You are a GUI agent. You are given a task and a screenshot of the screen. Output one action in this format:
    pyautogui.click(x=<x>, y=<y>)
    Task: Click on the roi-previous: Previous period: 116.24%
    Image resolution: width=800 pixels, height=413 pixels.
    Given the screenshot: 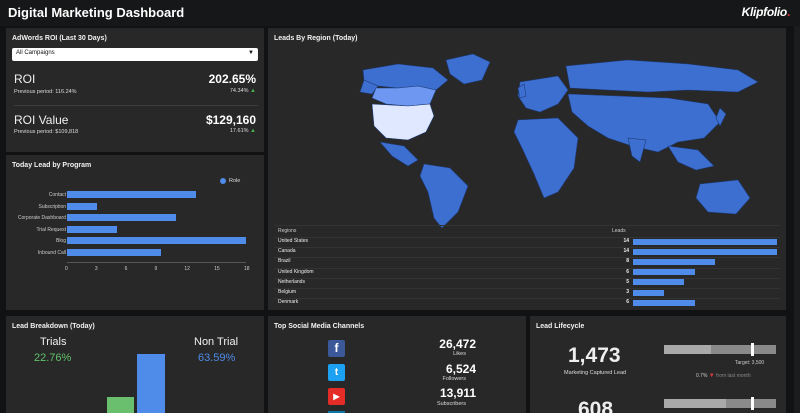 What is the action you would take?
    pyautogui.click(x=45, y=92)
    